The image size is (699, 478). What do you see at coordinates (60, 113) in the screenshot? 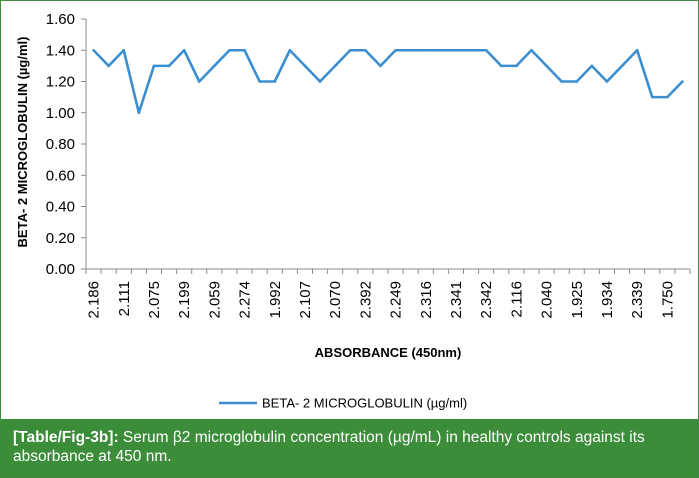
I see `y-tick-label: 1.00` at bounding box center [60, 113].